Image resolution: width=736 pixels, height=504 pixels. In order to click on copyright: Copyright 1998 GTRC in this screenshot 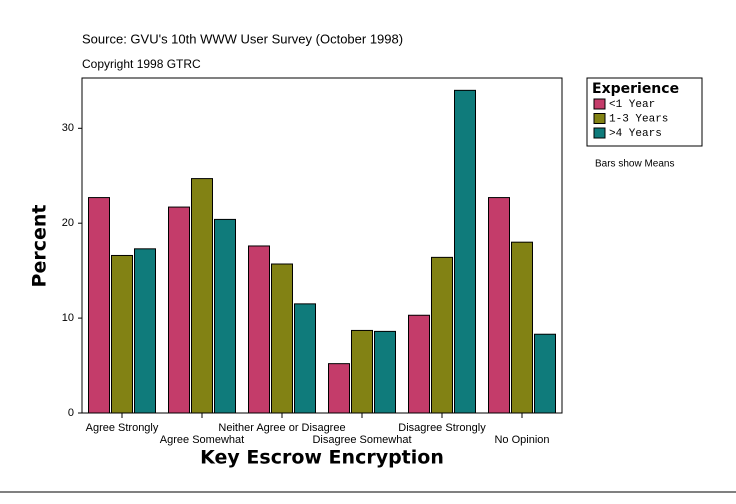, I will do `click(141, 64)`.